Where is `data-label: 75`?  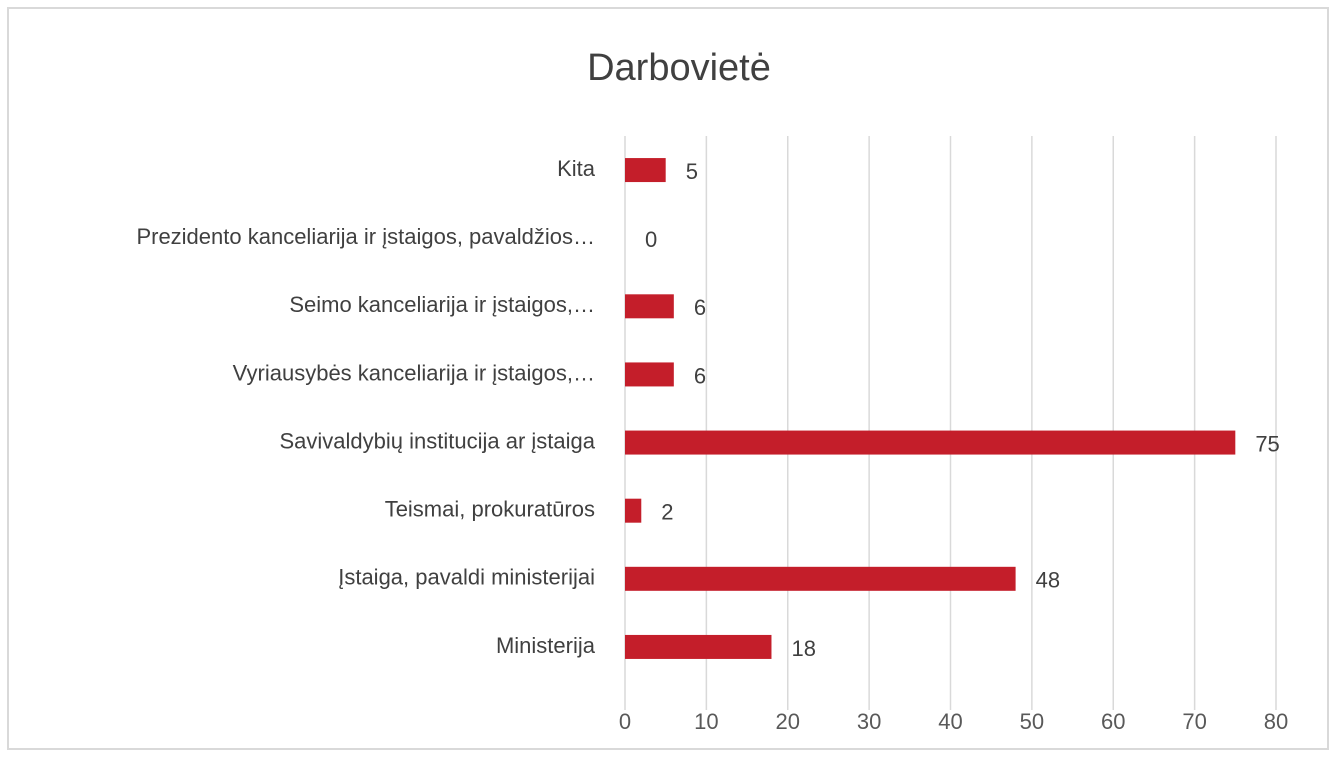
data-label: 75 is located at coordinates (1267, 443).